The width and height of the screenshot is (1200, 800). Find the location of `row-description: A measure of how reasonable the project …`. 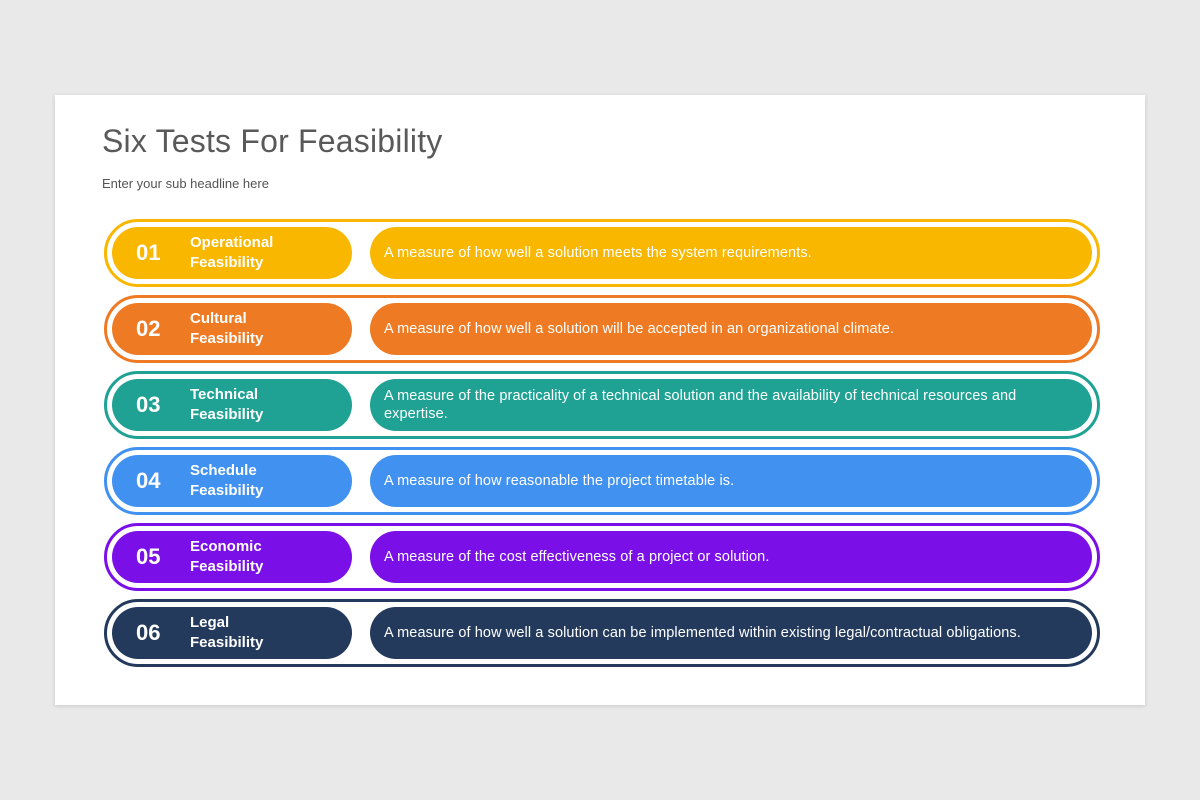

row-description: A measure of how reasonable the project … is located at coordinates (559, 480).